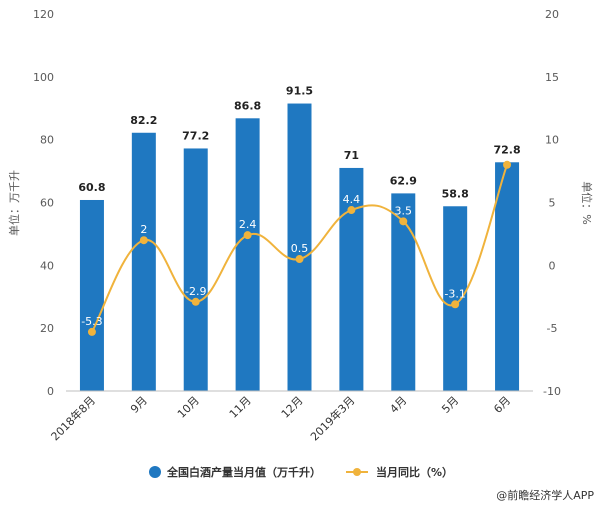  Describe the element at coordinates (552, 140) in the screenshot. I see `right-tick-label: 10` at that location.